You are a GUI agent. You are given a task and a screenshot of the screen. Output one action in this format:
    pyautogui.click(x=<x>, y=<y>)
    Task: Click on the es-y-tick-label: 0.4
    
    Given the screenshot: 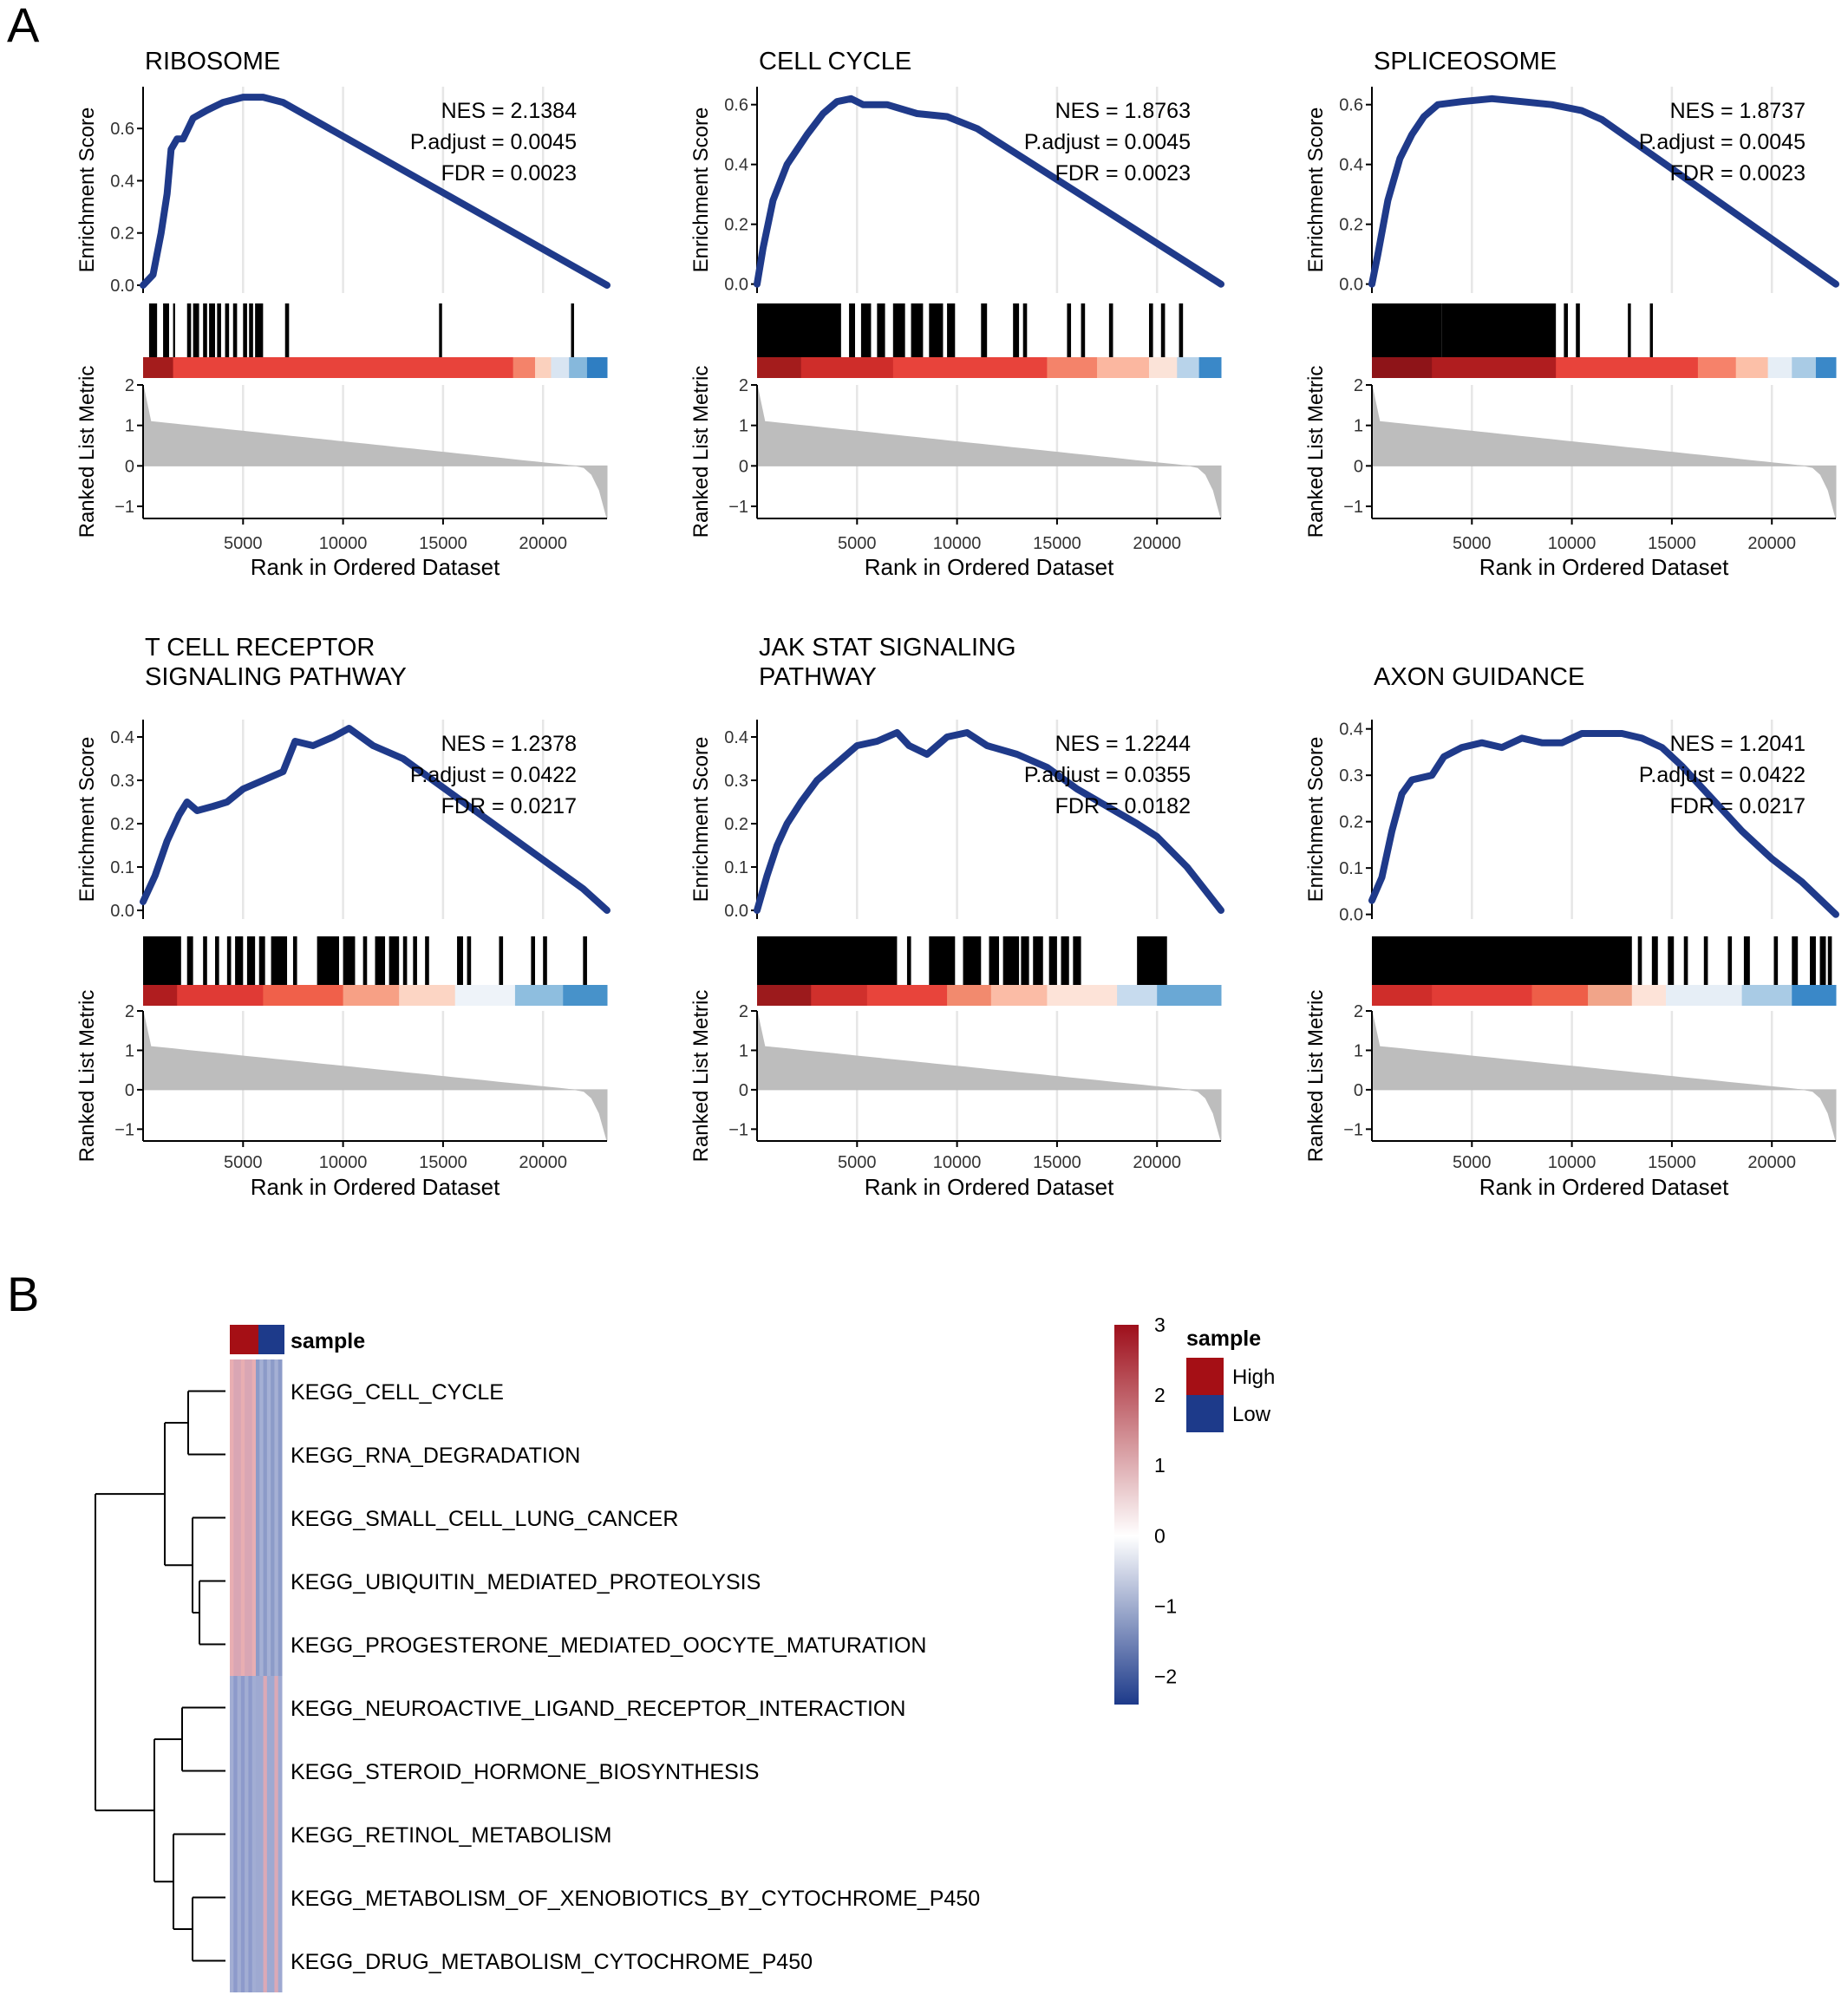 What is the action you would take?
    pyautogui.click(x=122, y=182)
    